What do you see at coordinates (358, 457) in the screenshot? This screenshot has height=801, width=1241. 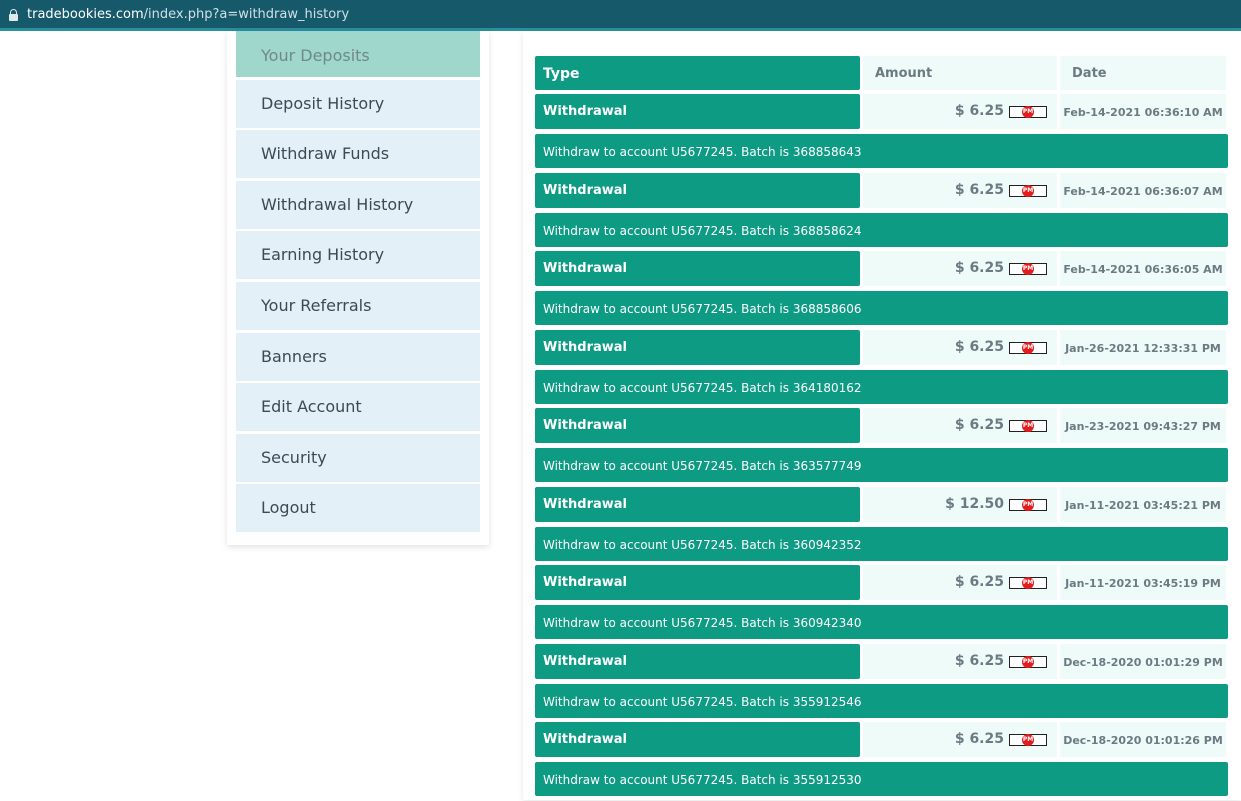 I see `sidebar-item-security: Security` at bounding box center [358, 457].